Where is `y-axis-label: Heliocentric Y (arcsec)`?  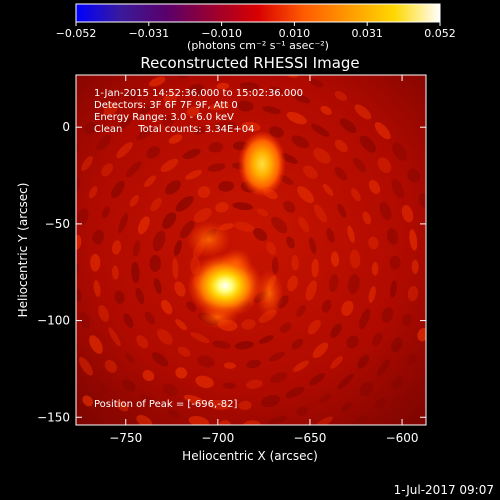 y-axis-label: Heliocentric Y (arcsec) is located at coordinates (23, 250).